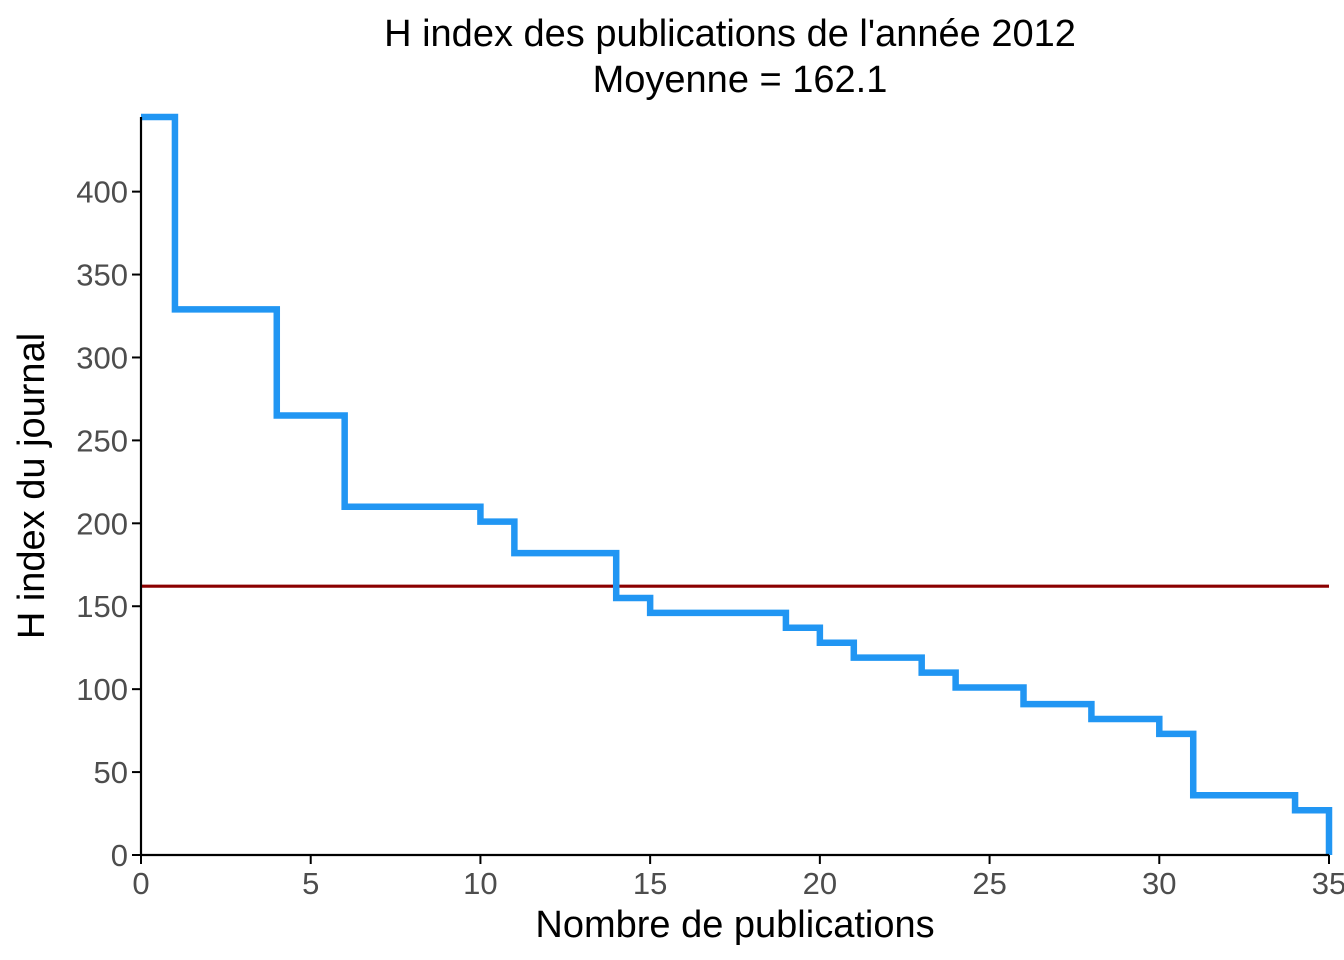 This screenshot has height=960, width=1344. What do you see at coordinates (102, 357) in the screenshot?
I see `y-tick-label: 300` at bounding box center [102, 357].